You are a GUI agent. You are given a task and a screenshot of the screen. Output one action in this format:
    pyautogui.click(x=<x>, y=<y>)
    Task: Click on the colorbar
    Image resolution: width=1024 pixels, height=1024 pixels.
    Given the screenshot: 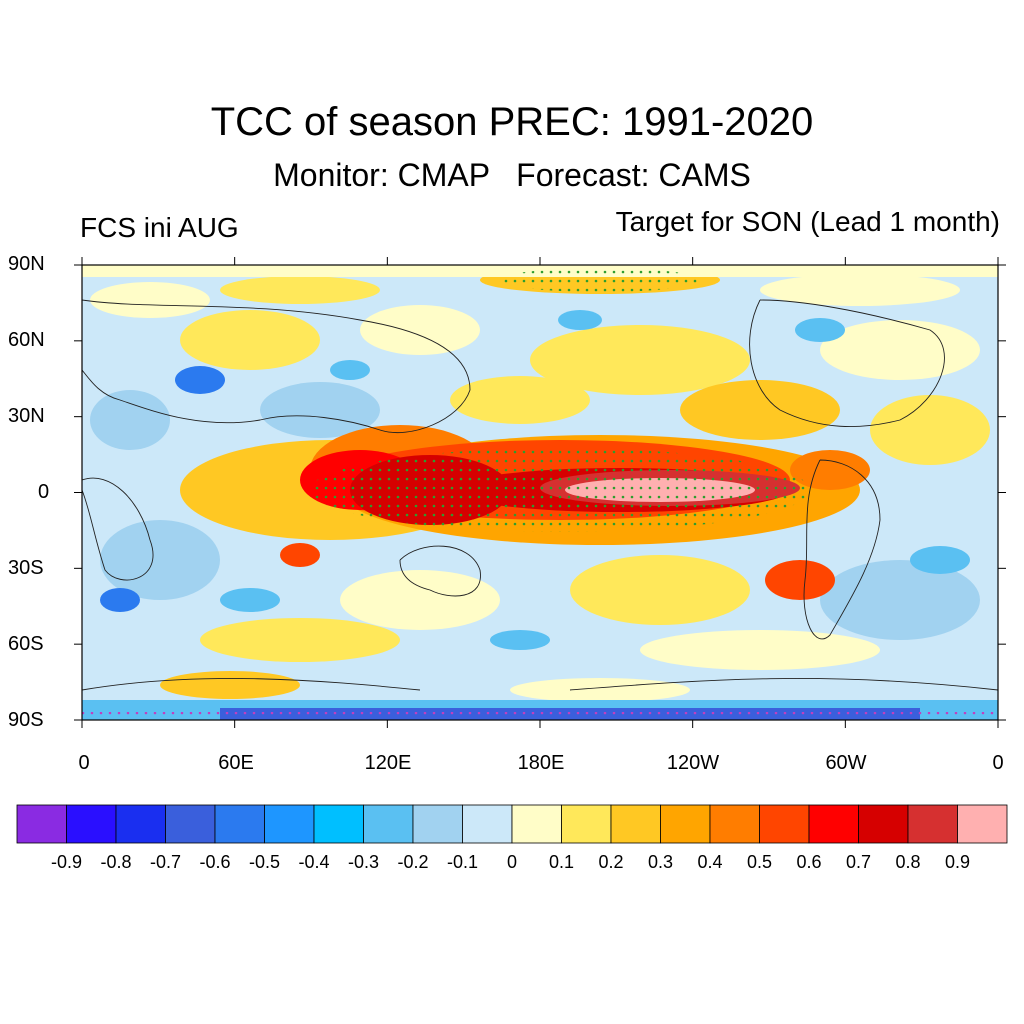 What is the action you would take?
    pyautogui.click(x=512, y=824)
    